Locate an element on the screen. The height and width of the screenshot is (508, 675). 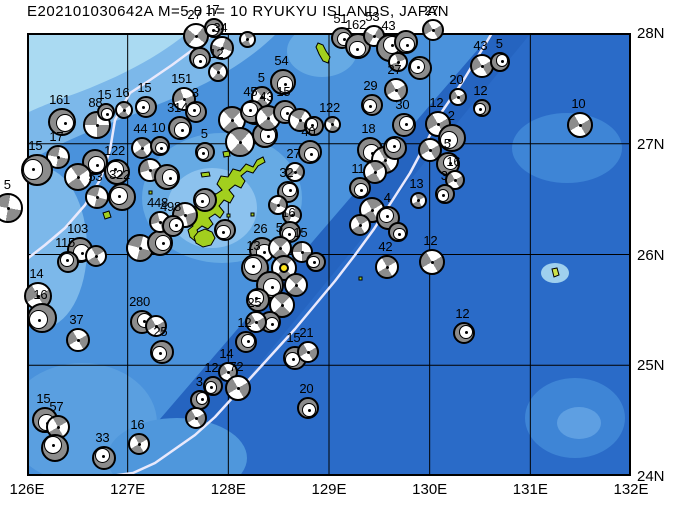
x-axis-tick-label: 131E is located at coordinates (530, 489).